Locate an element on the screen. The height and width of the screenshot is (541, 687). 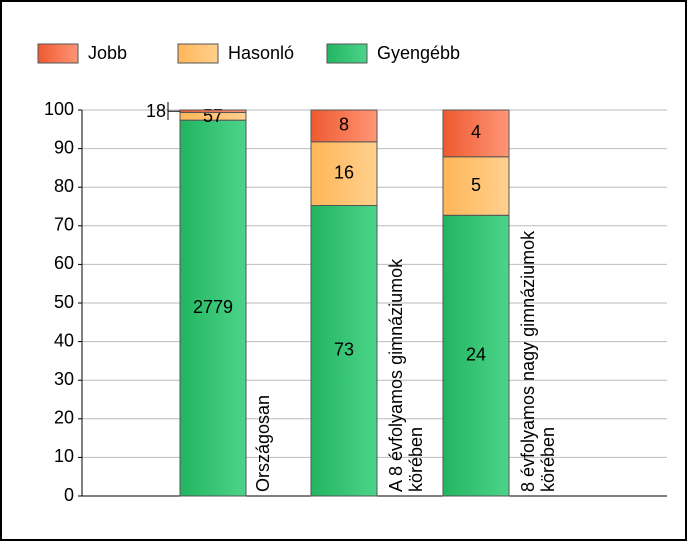
data-label: 16 is located at coordinates (344, 172).